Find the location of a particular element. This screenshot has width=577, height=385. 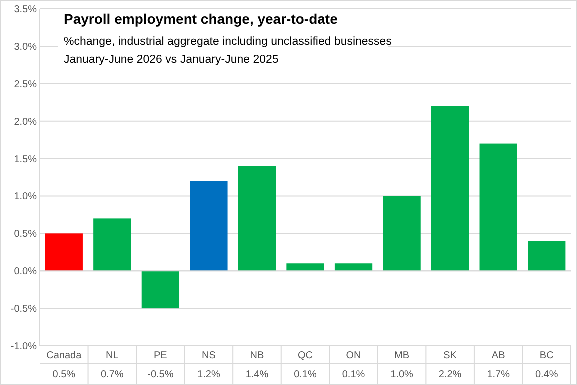

data-label: 1.2% is located at coordinates (209, 375).